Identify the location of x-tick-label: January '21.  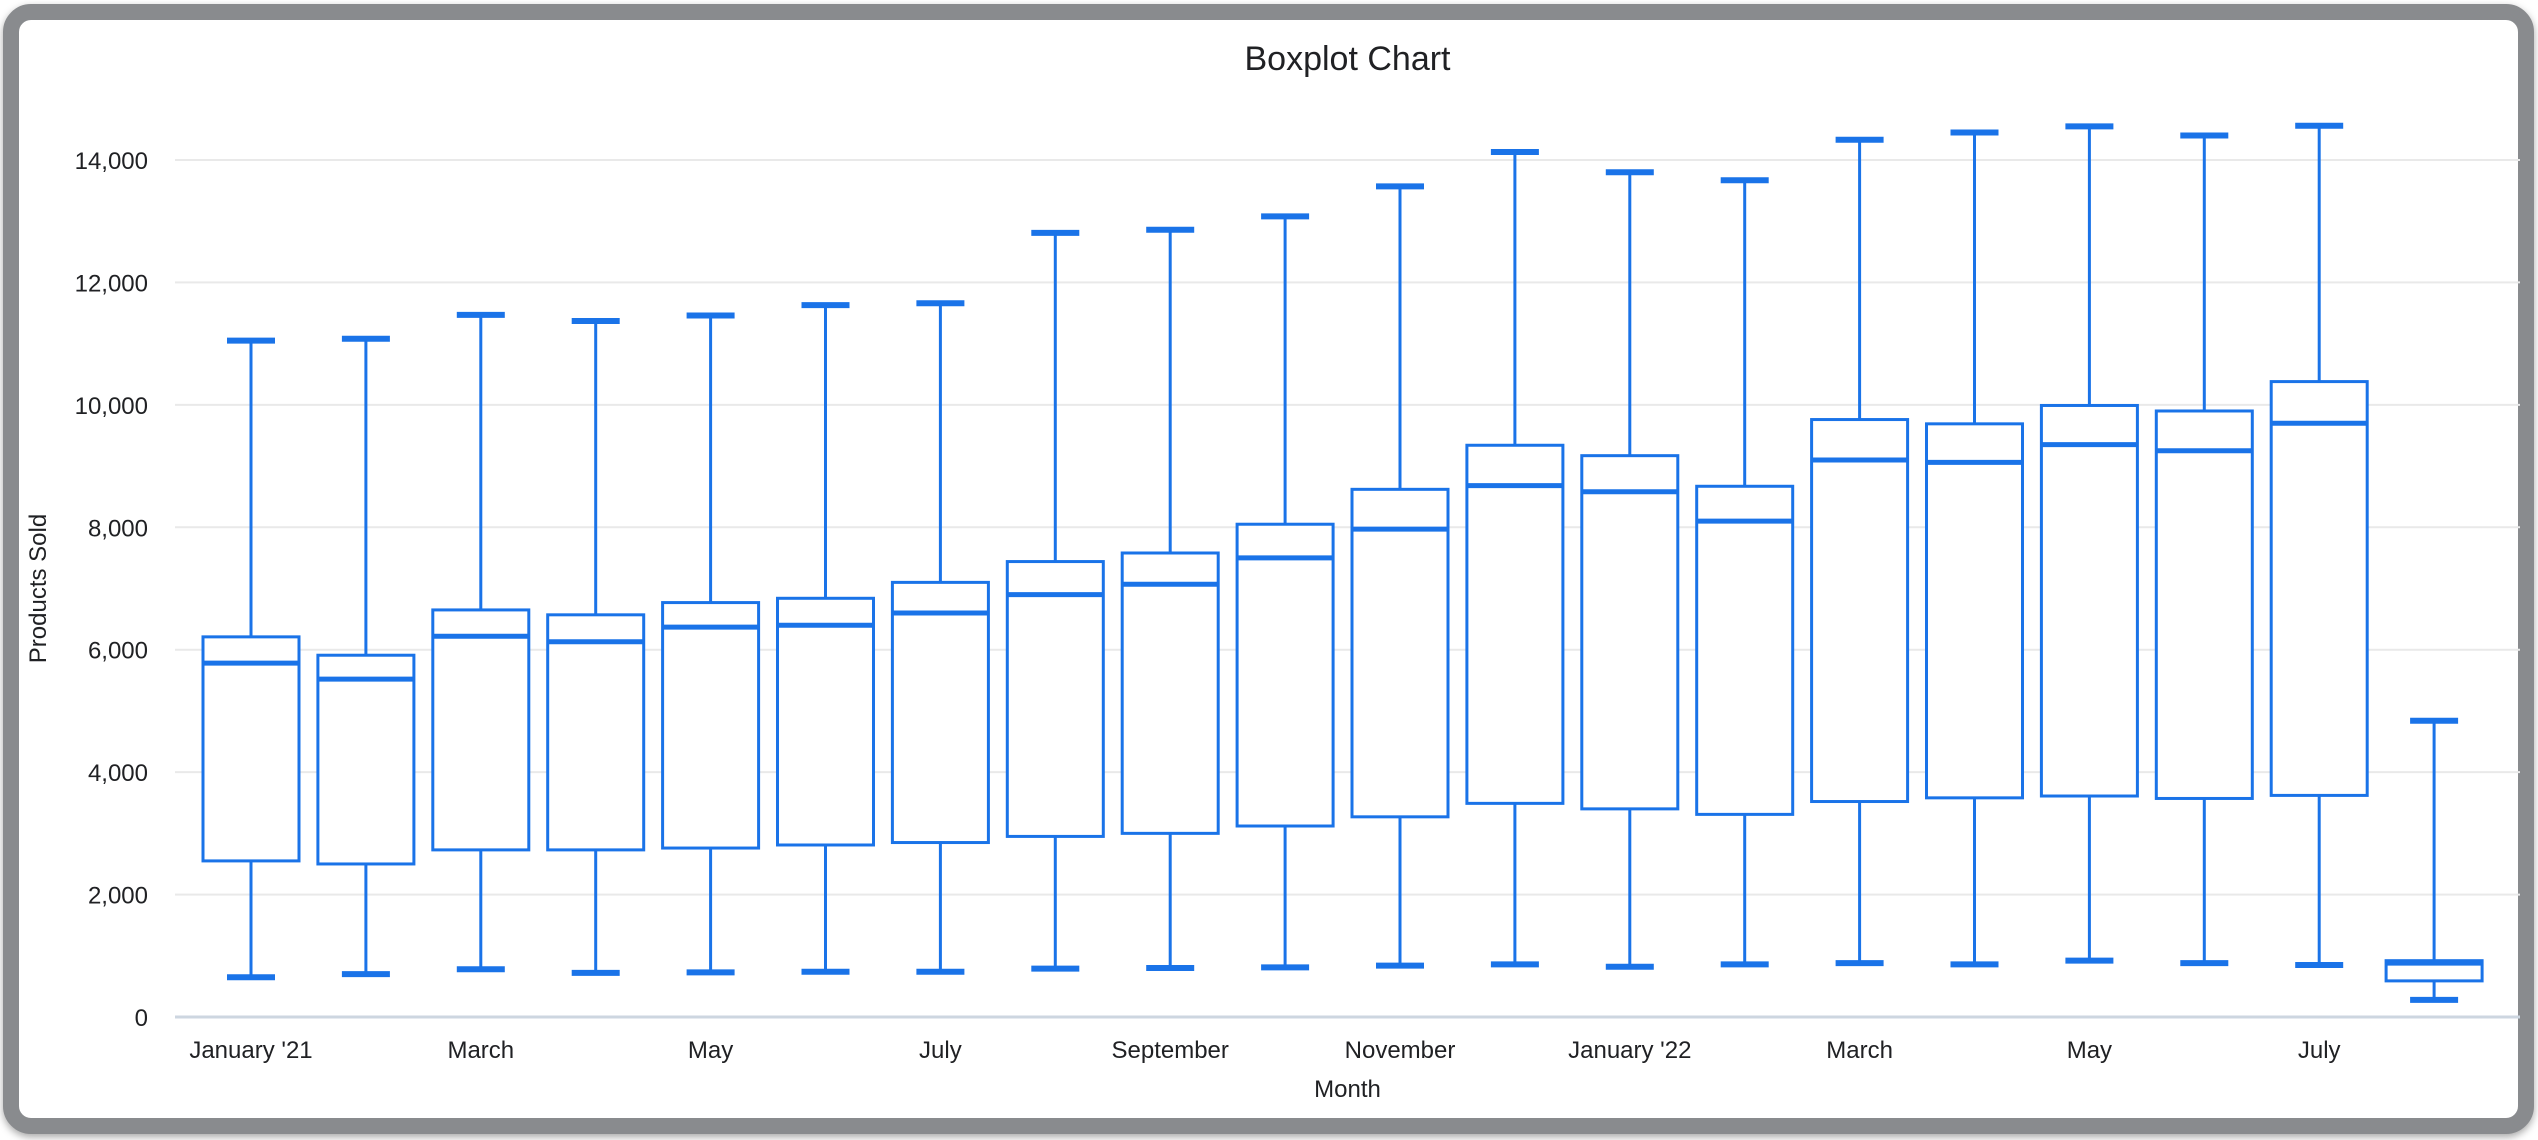
(250, 1050).